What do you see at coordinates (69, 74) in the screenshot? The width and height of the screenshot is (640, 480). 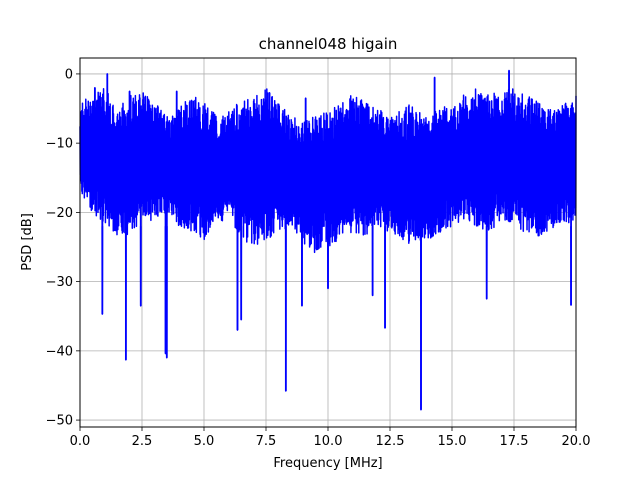 I see `y-tick-label: 0` at bounding box center [69, 74].